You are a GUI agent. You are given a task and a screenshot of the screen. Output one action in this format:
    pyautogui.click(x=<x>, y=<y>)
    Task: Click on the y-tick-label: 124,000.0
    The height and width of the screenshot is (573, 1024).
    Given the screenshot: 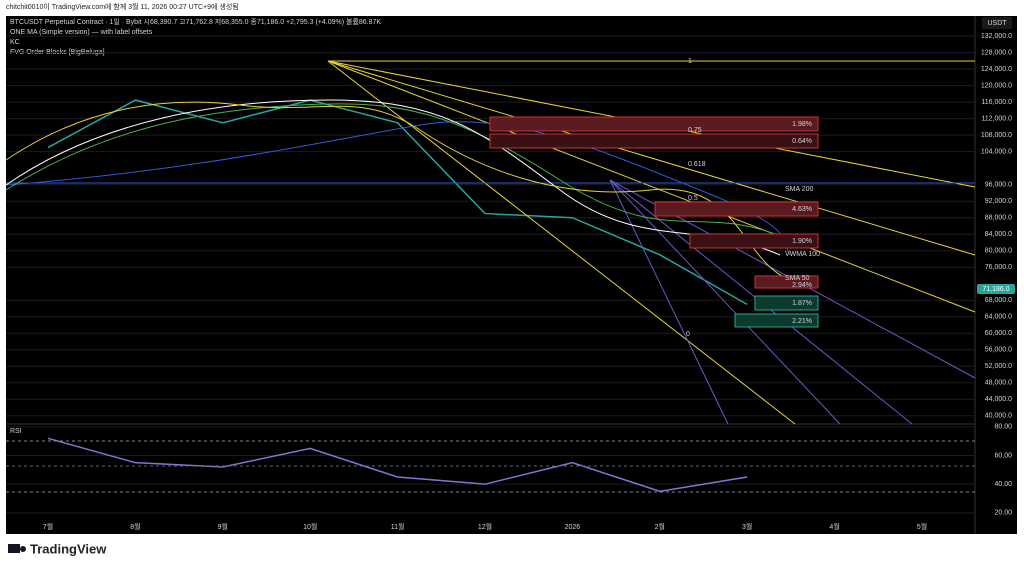 What is the action you would take?
    pyautogui.click(x=996, y=69)
    